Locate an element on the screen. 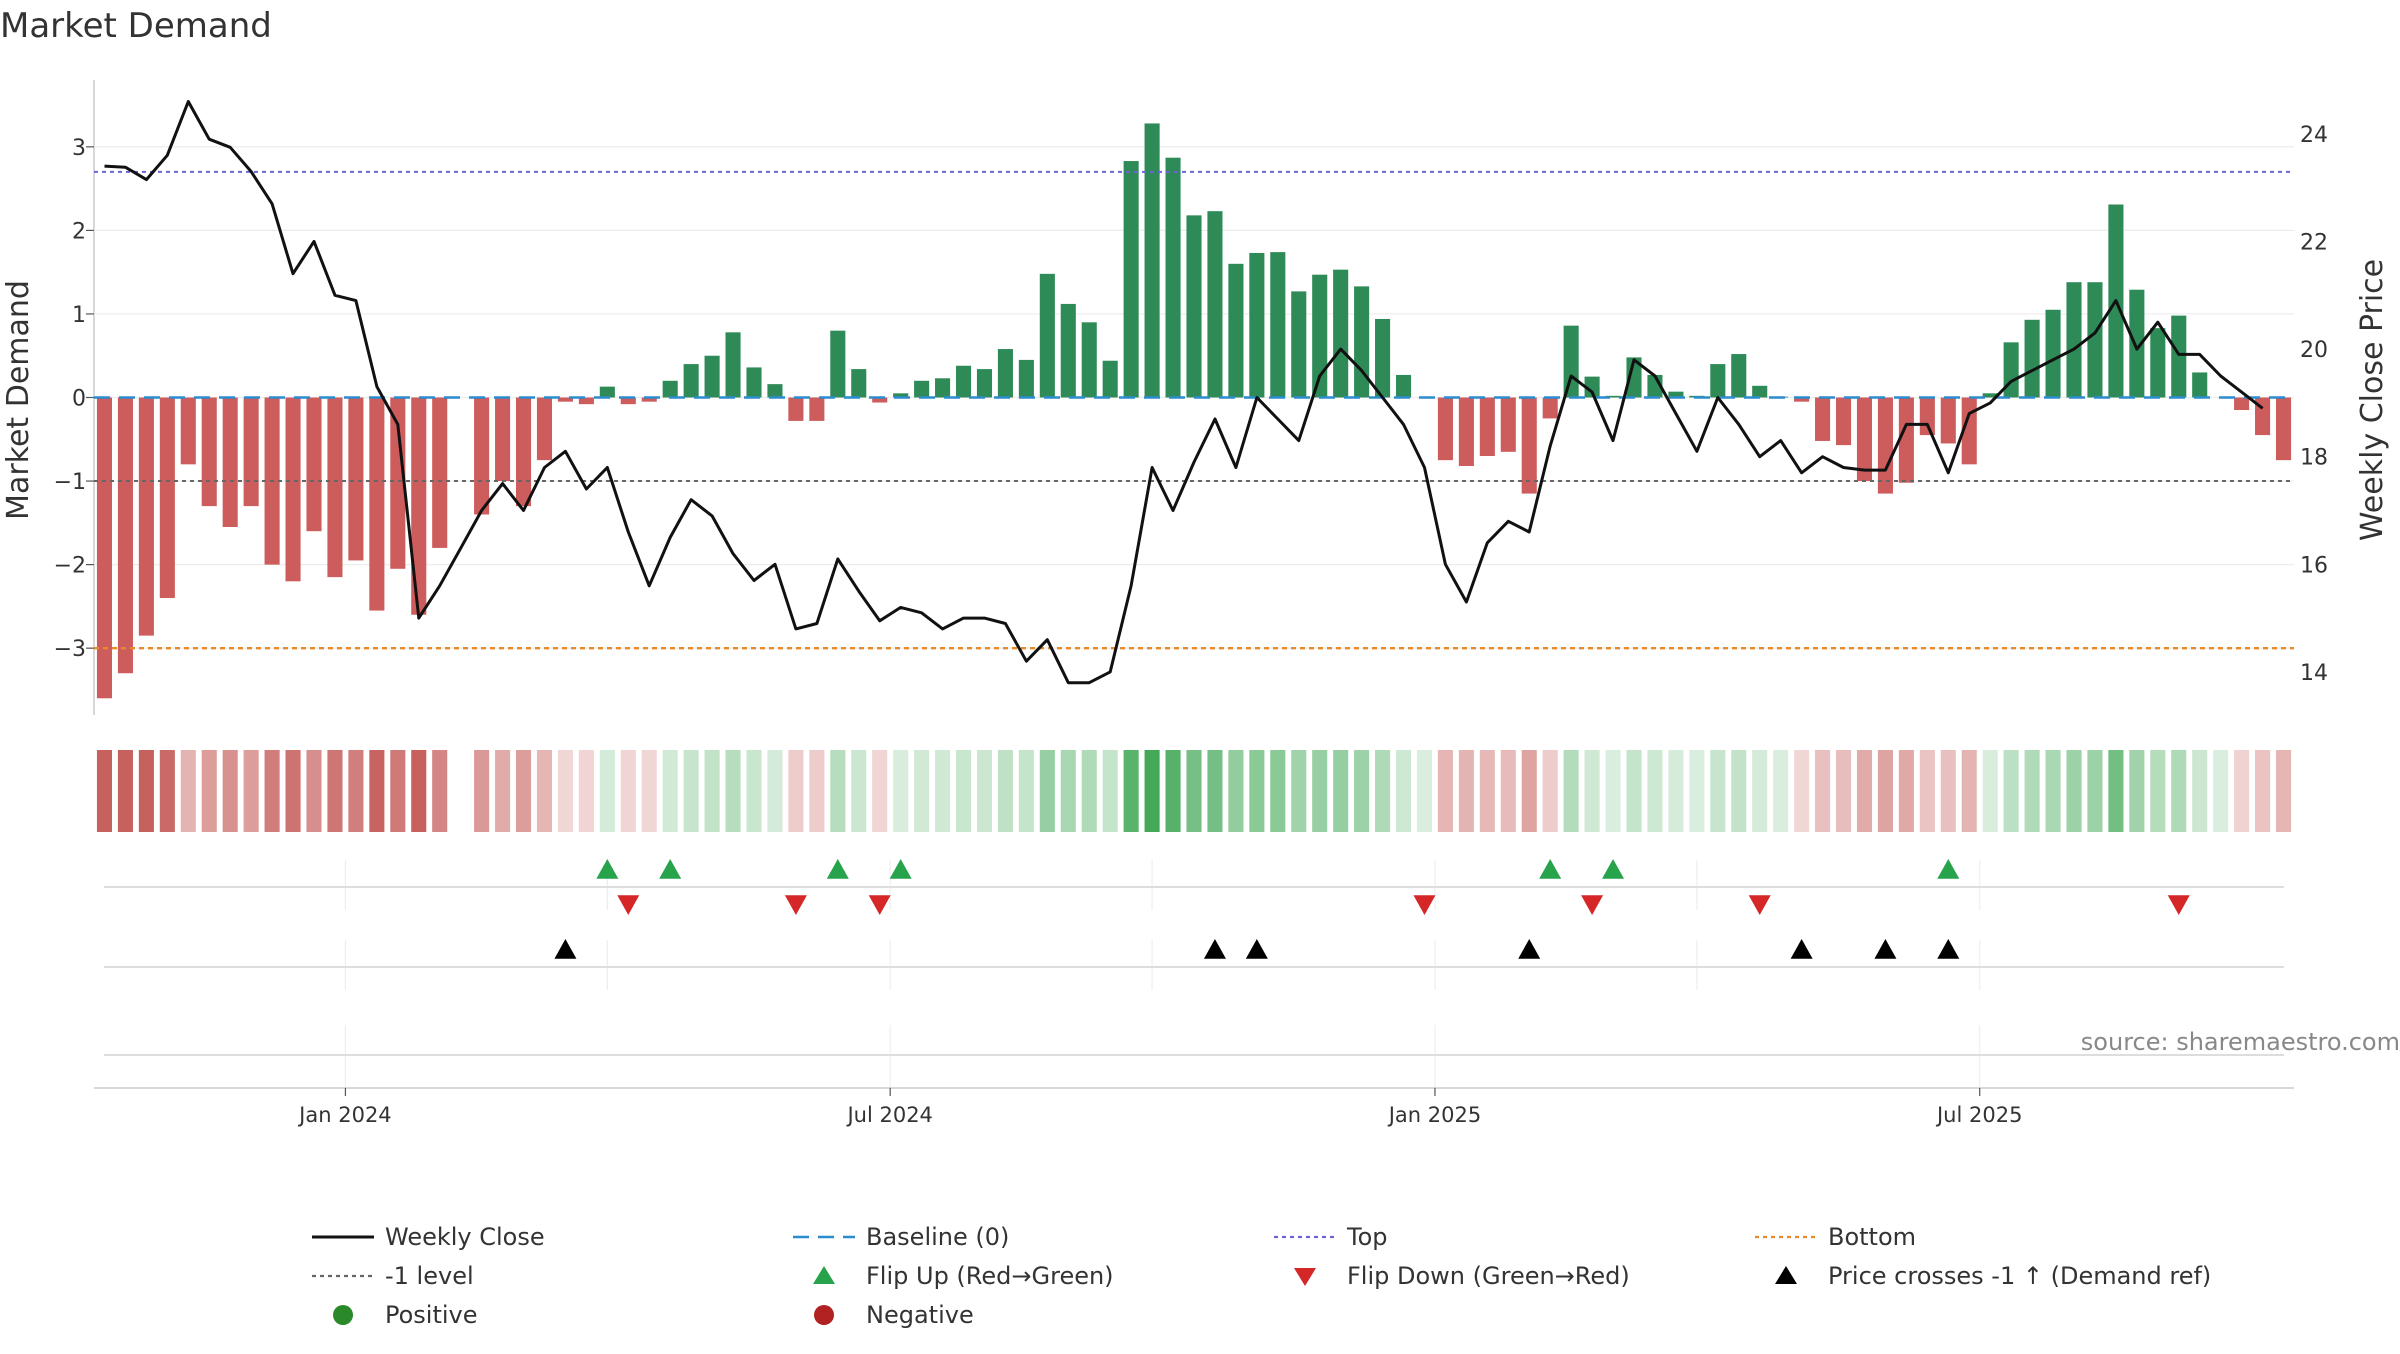 The image size is (2400, 1354). right-tick-label: 18 is located at coordinates (2314, 458).